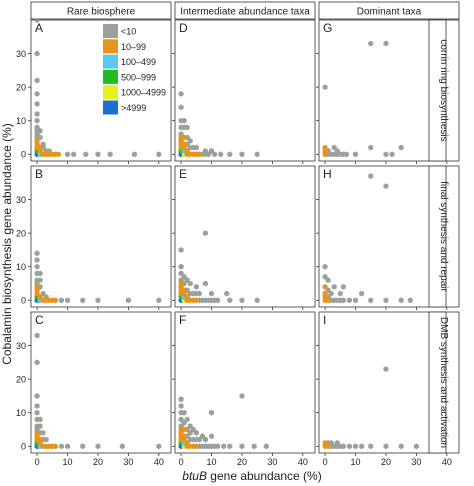 Image resolution: width=474 pixels, height=486 pixels. What do you see at coordinates (94, 90) in the screenshot?
I see `panel-A: 0 10 20 30 A` at bounding box center [94, 90].